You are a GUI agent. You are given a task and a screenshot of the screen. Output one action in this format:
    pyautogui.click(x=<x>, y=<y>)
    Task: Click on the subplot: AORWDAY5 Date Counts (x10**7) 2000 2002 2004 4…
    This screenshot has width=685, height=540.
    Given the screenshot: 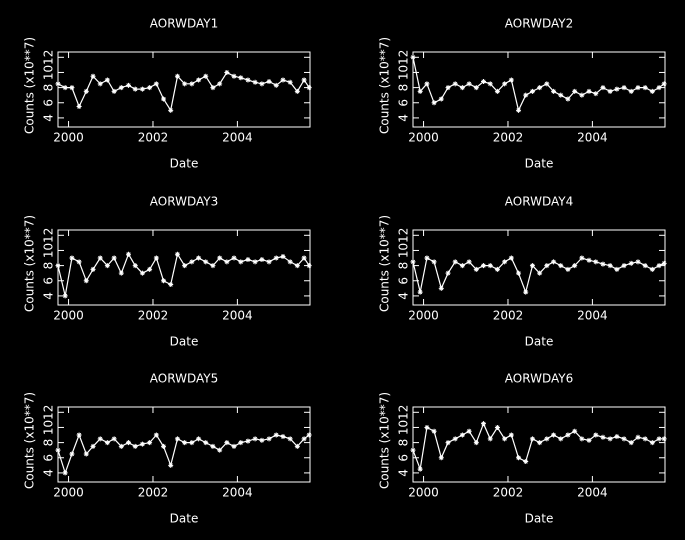 What is the action you would take?
    pyautogui.click(x=167, y=449)
    